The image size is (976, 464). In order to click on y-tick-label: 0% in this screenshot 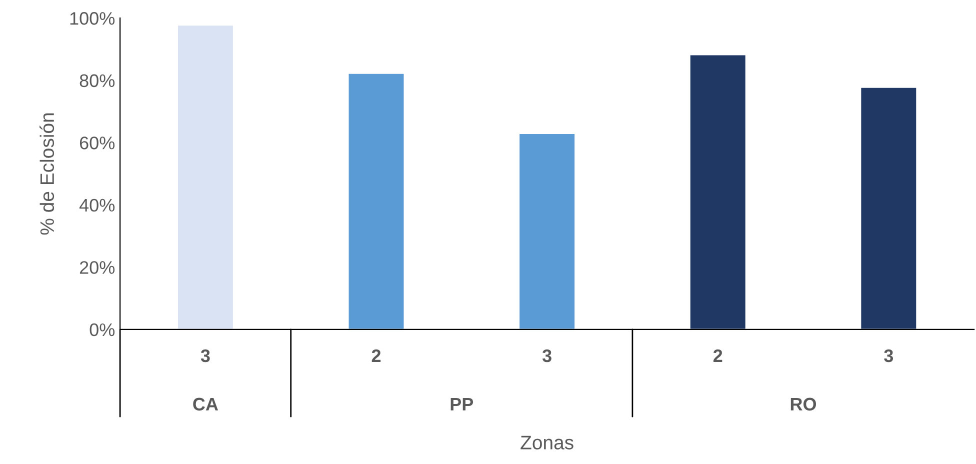, I will do `click(102, 329)`.